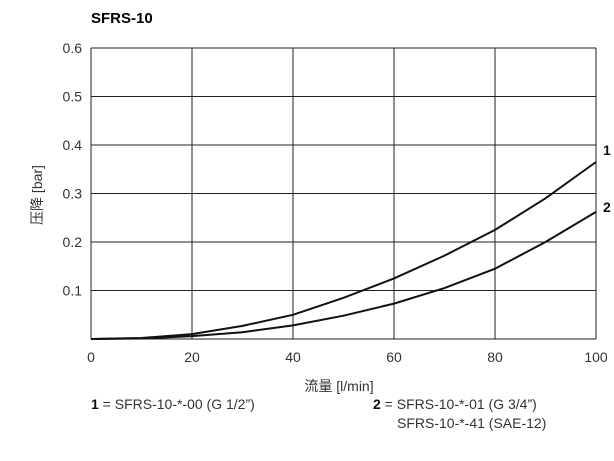 The image size is (614, 461). Describe the element at coordinates (73, 194) in the screenshot. I see `y-tick-label: 0.3` at that location.